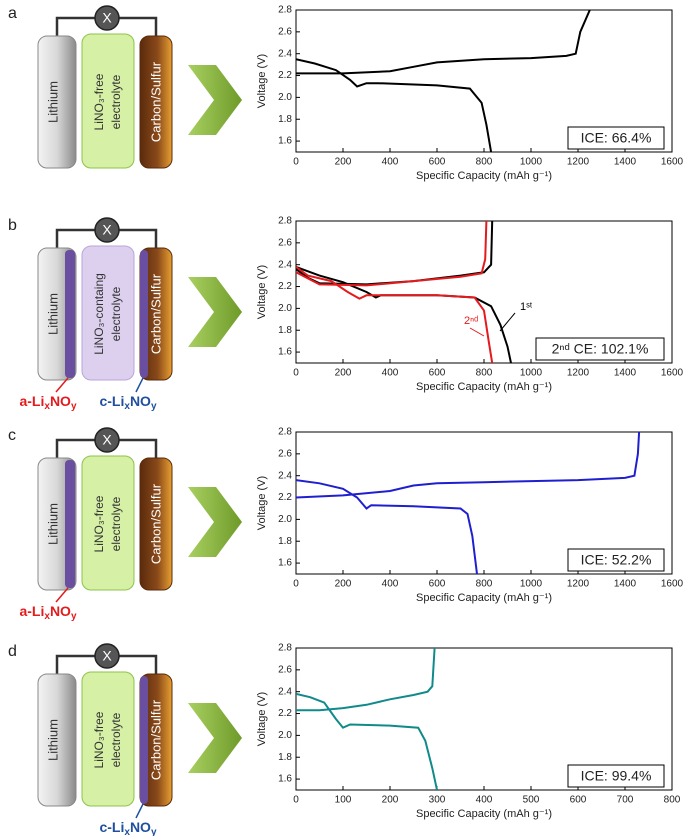 This screenshot has width=685, height=836. I want to click on x-tick-label: 500, so click(531, 800).